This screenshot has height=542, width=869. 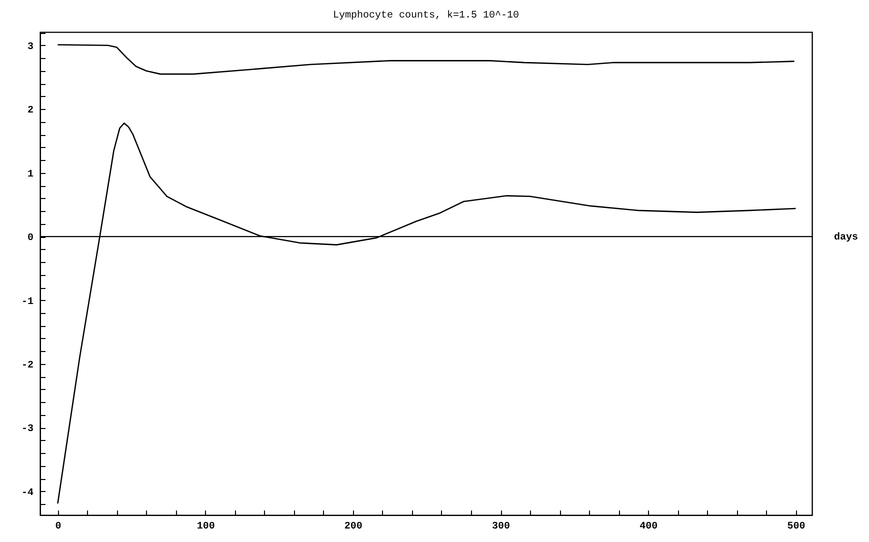 What do you see at coordinates (27, 302) in the screenshot?
I see `y-tick-label: -1` at bounding box center [27, 302].